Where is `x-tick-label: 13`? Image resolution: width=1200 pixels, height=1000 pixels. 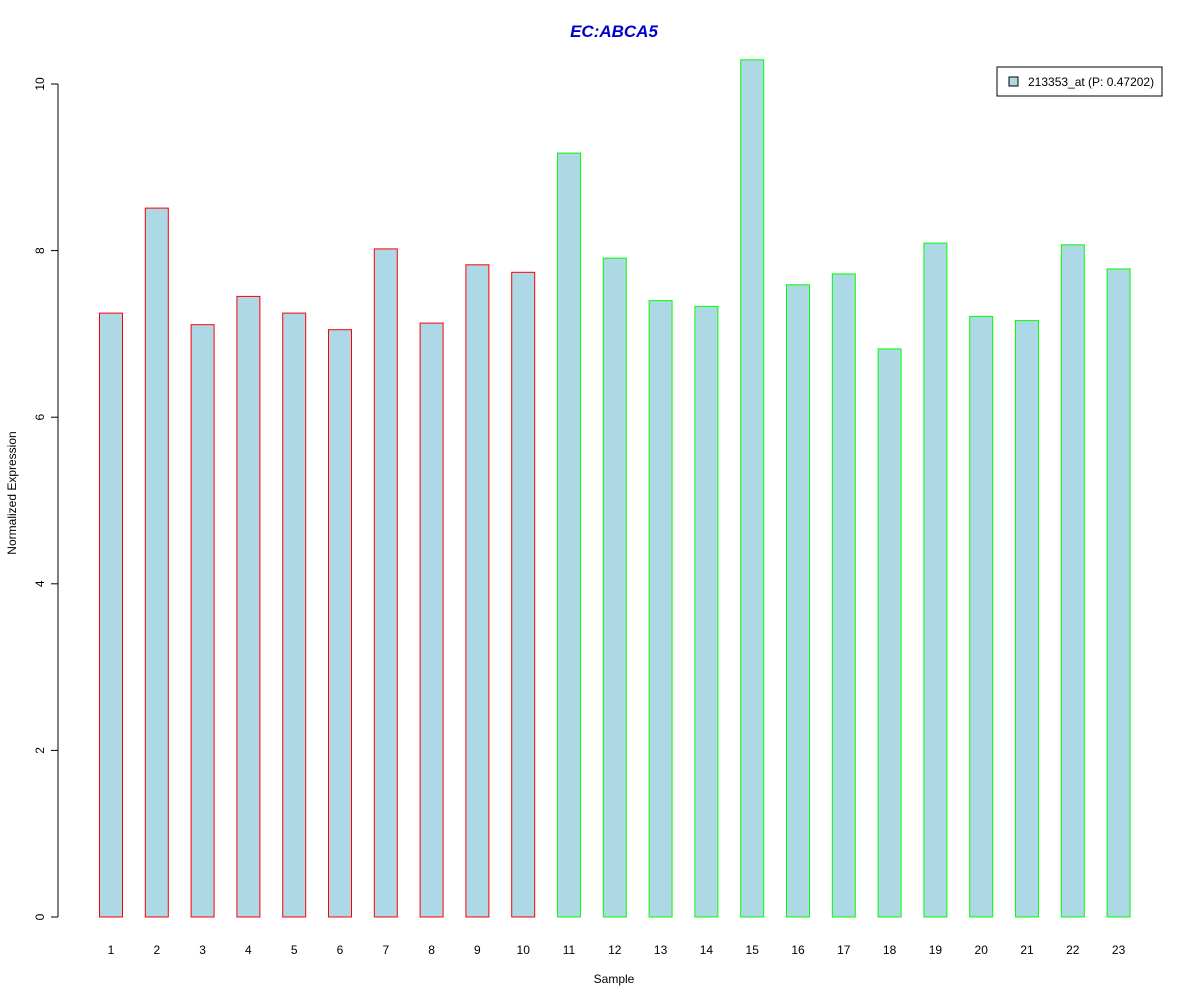
x-tick-label: 13 is located at coordinates (661, 950).